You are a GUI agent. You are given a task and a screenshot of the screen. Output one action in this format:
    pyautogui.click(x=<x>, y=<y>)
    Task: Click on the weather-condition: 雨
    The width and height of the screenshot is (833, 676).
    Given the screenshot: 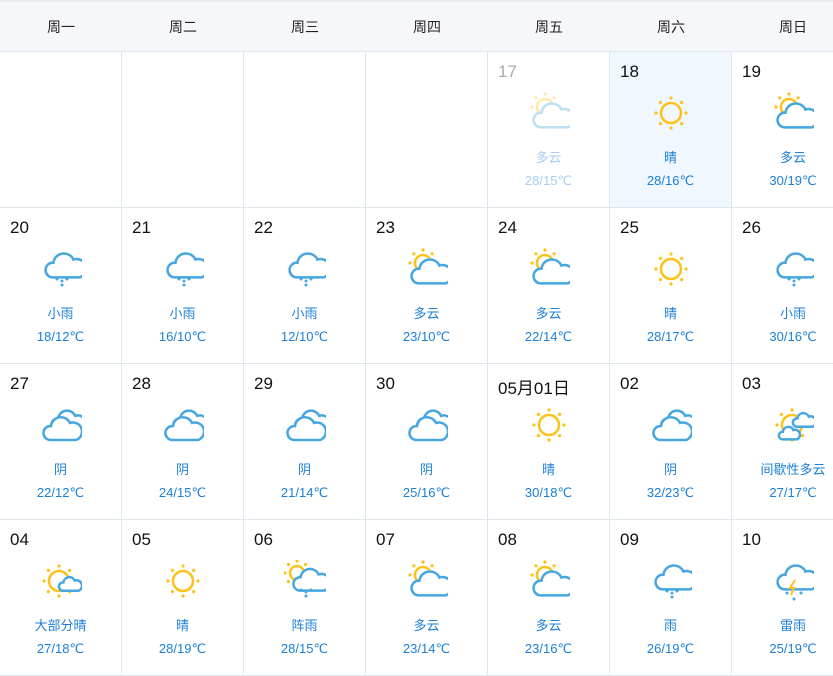 What is the action you would take?
    pyautogui.click(x=670, y=625)
    